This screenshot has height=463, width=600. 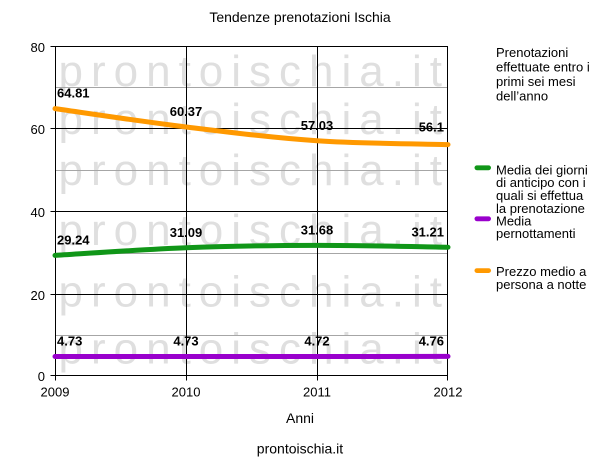 I want to click on svg-text: Media dei giorni, so click(x=542, y=169).